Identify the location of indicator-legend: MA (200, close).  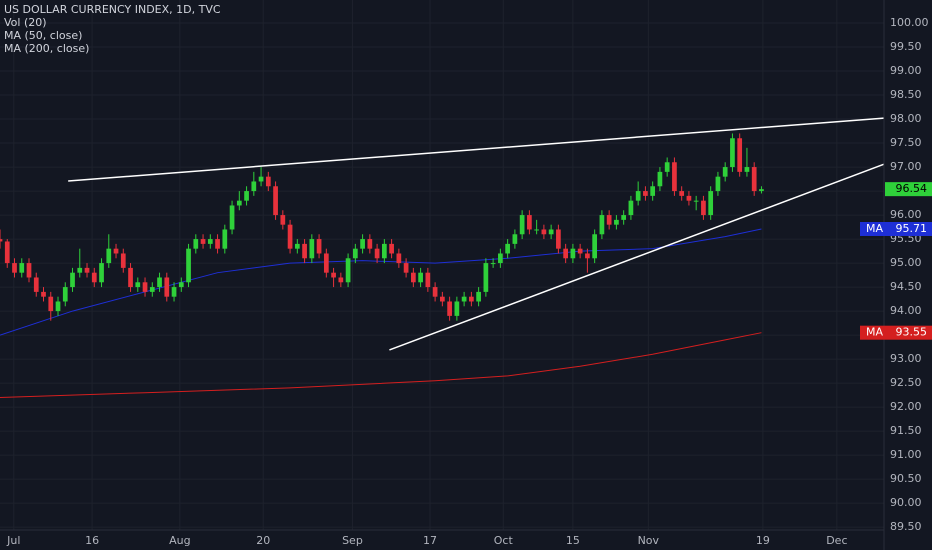
(46, 48).